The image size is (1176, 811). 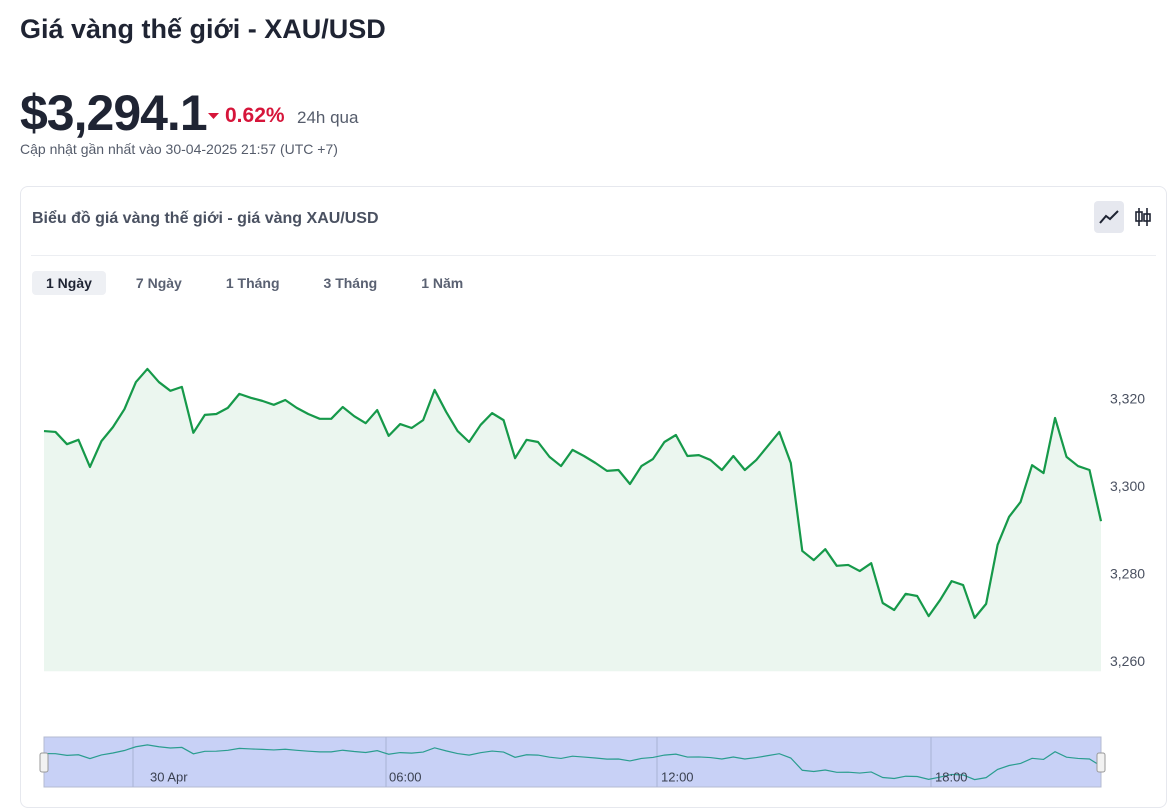 I want to click on y-tick-label: 3,260, so click(x=1127, y=661).